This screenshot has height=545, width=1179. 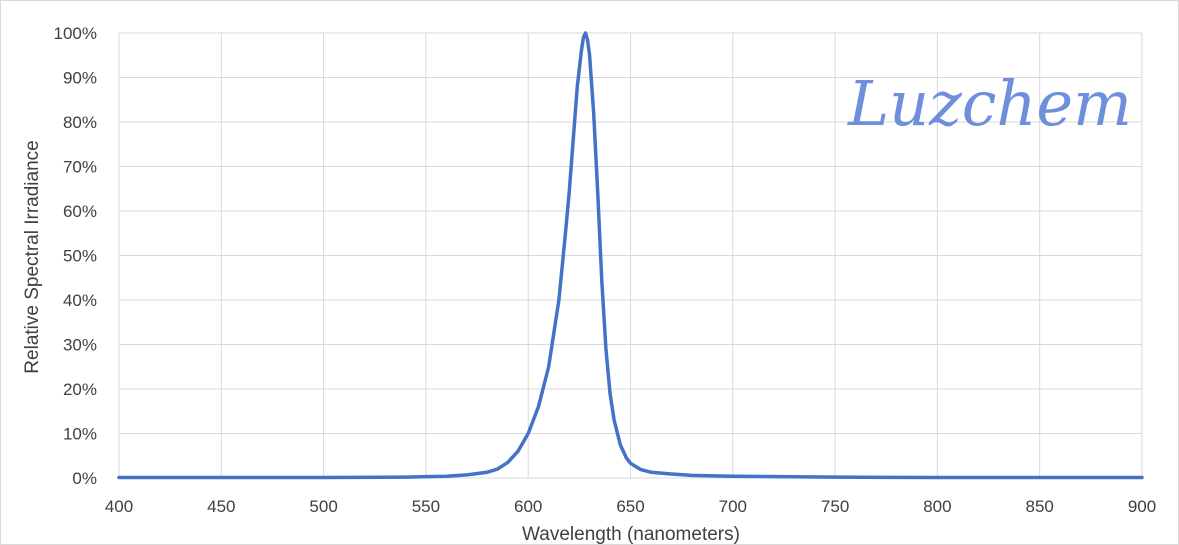 I want to click on x-tick-label: 550, so click(x=426, y=506).